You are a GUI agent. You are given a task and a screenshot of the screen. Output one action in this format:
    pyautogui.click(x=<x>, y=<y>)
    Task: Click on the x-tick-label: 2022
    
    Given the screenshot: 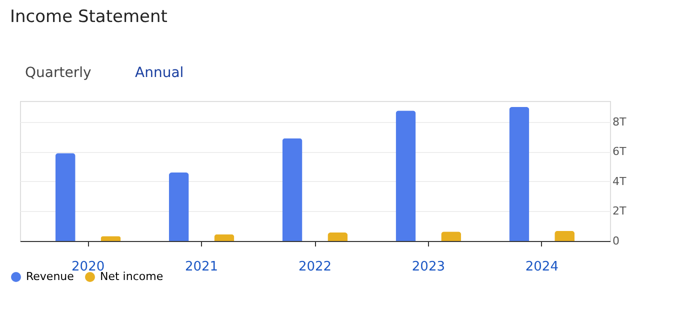 What is the action you would take?
    pyautogui.click(x=315, y=267)
    